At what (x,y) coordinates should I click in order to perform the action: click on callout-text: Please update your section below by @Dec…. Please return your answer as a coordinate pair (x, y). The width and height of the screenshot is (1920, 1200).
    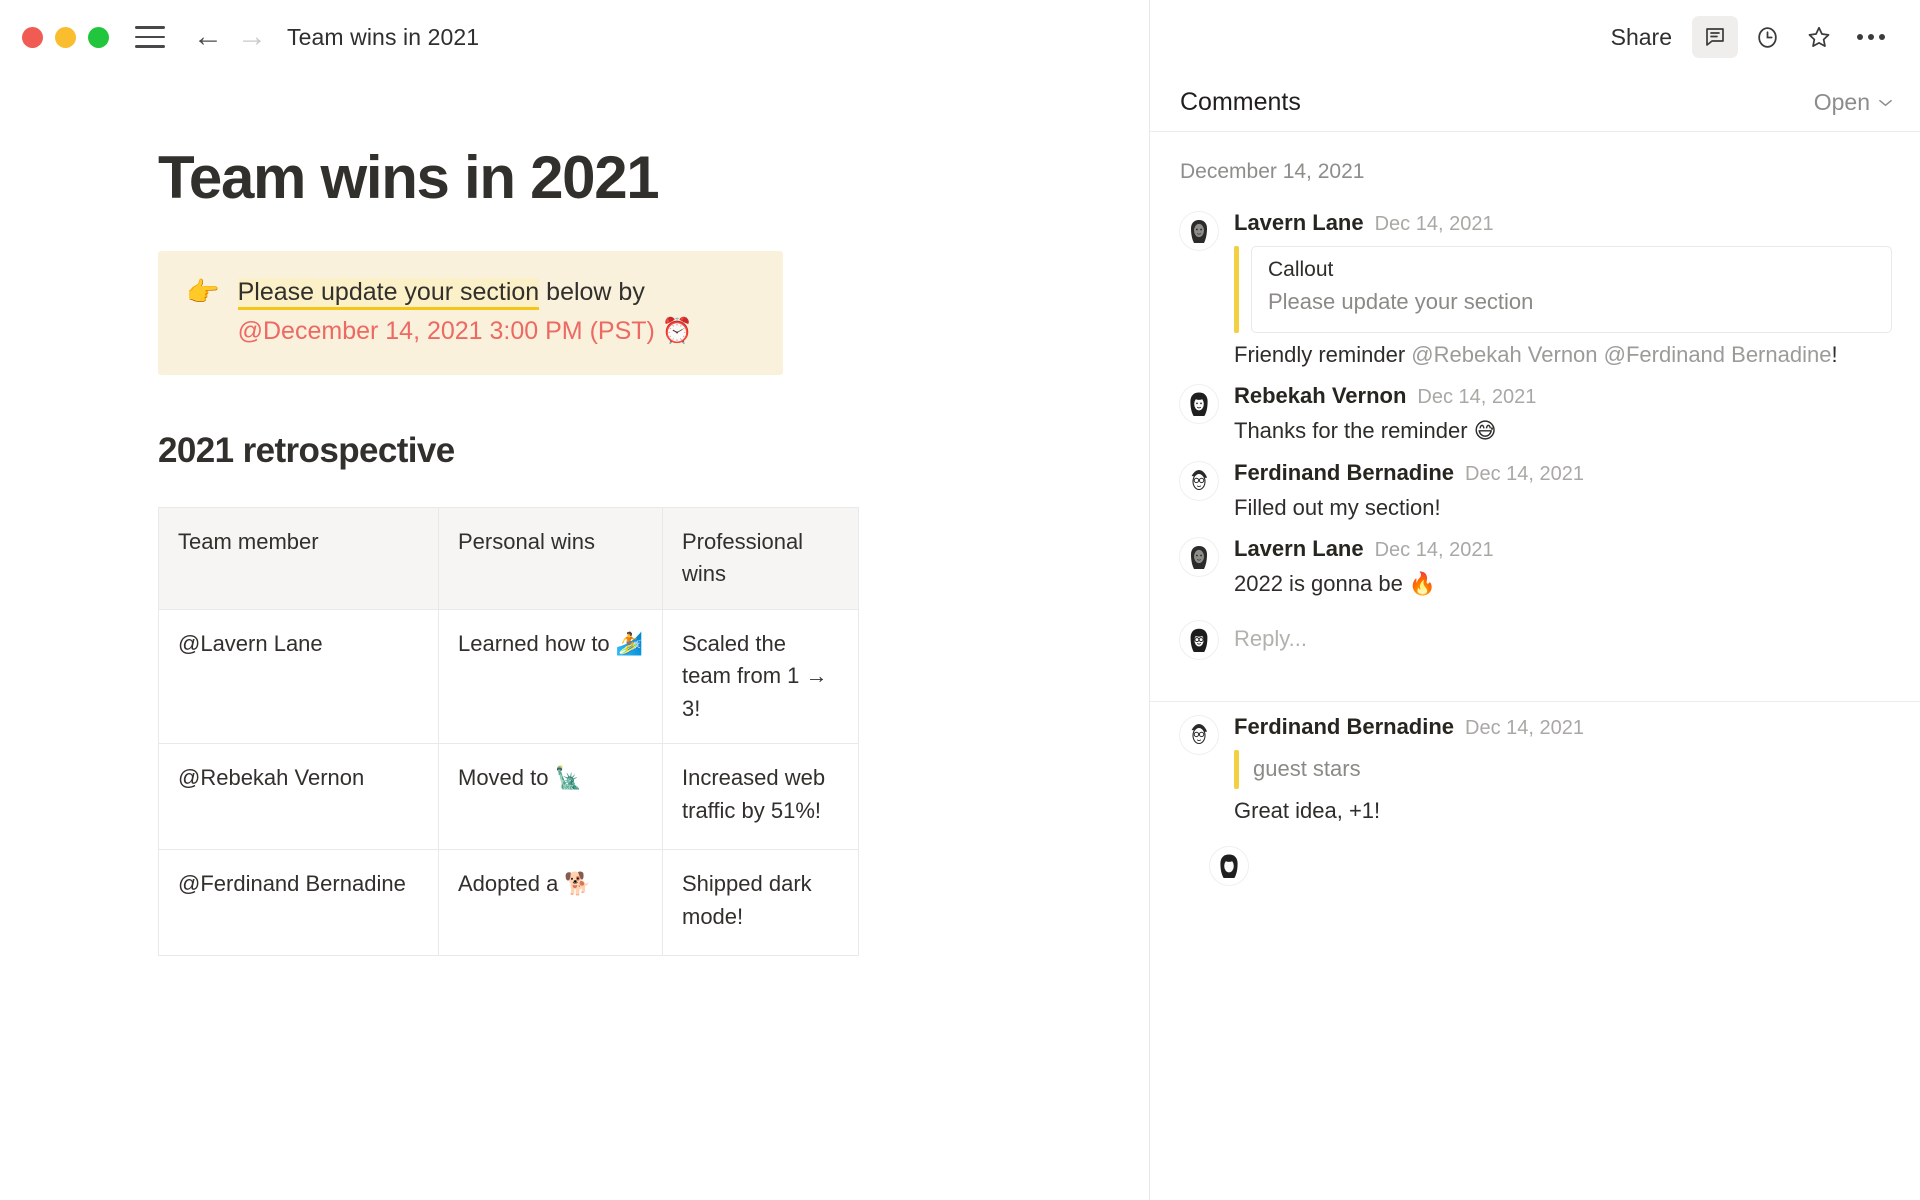
    Looking at the image, I should click on (465, 312).